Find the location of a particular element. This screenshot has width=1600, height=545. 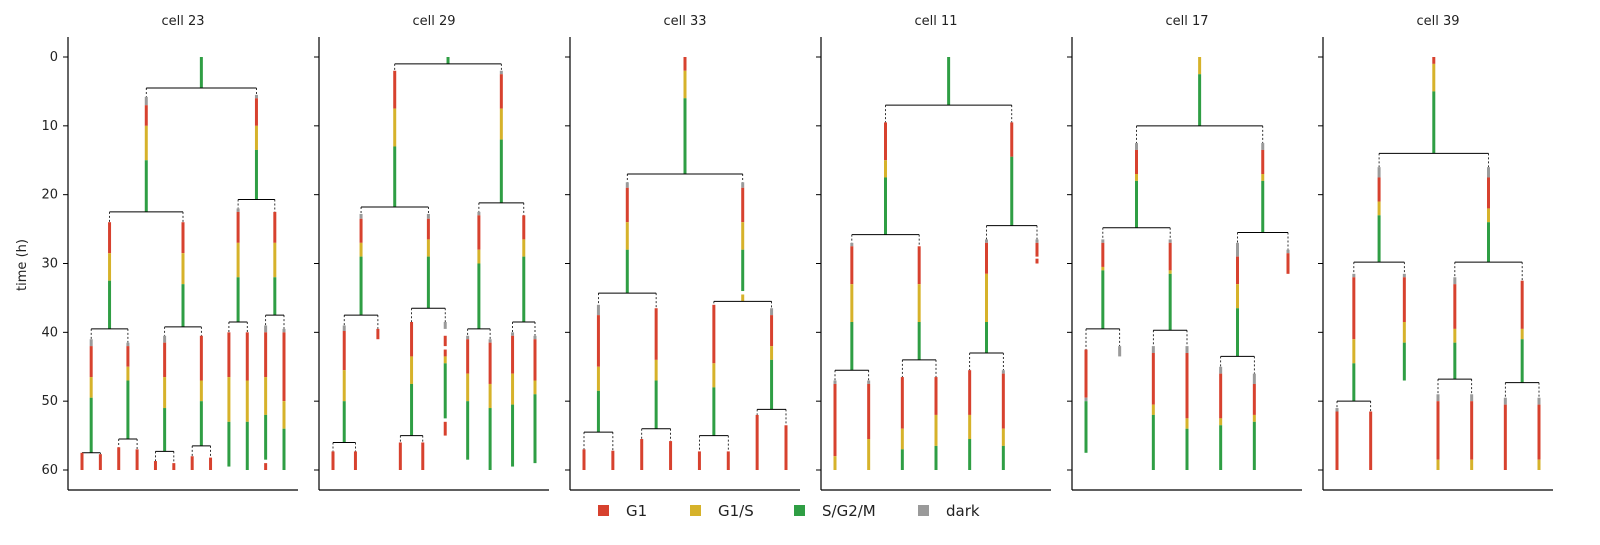

y-tick-label: 20 is located at coordinates (49, 195).